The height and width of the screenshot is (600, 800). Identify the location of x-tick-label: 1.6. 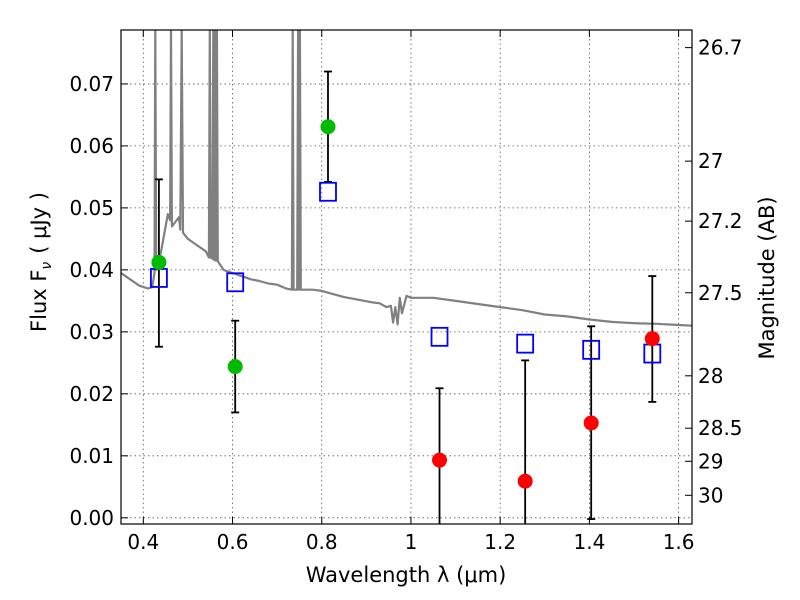
(679, 542).